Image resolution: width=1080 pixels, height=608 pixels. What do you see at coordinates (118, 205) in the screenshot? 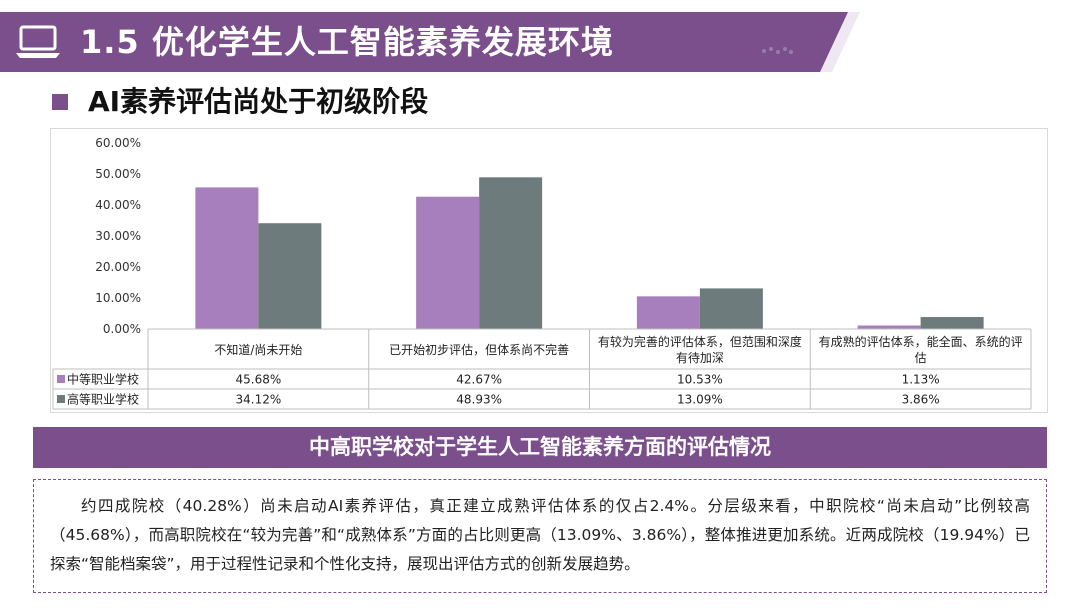
I see `y-tick-label: 40.00%` at bounding box center [118, 205].